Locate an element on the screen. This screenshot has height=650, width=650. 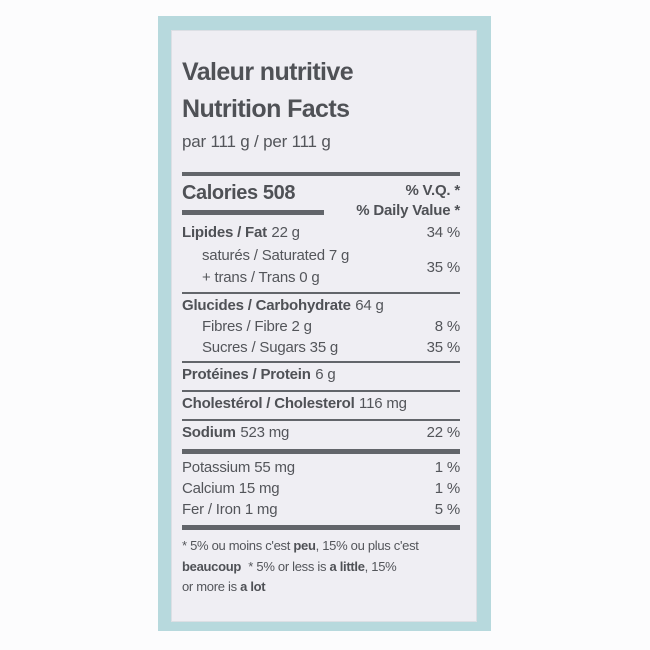
footnote-line-3: or more is a lot is located at coordinates (224, 586).